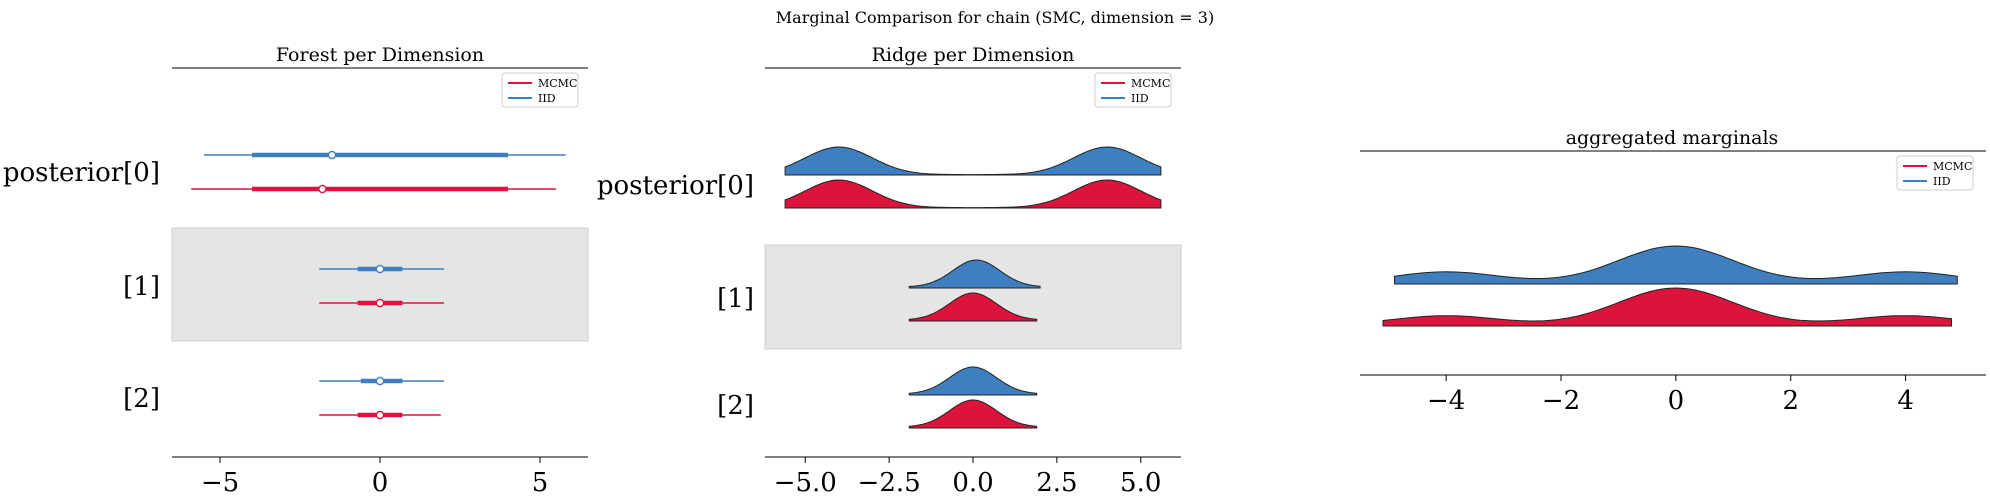 Image resolution: width=1990 pixels, height=499 pixels. What do you see at coordinates (540, 483) in the screenshot?
I see `x-tick-label: 5` at bounding box center [540, 483].